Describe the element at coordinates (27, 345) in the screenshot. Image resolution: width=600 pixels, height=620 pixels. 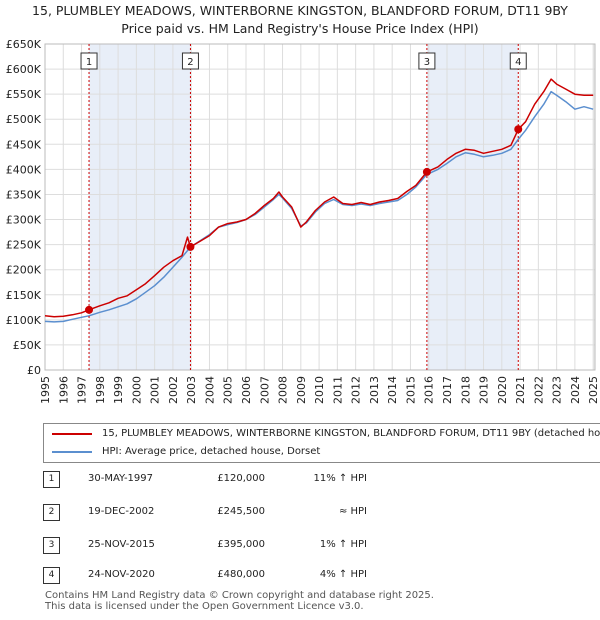
I see `y-tick-label: £50K` at that location.